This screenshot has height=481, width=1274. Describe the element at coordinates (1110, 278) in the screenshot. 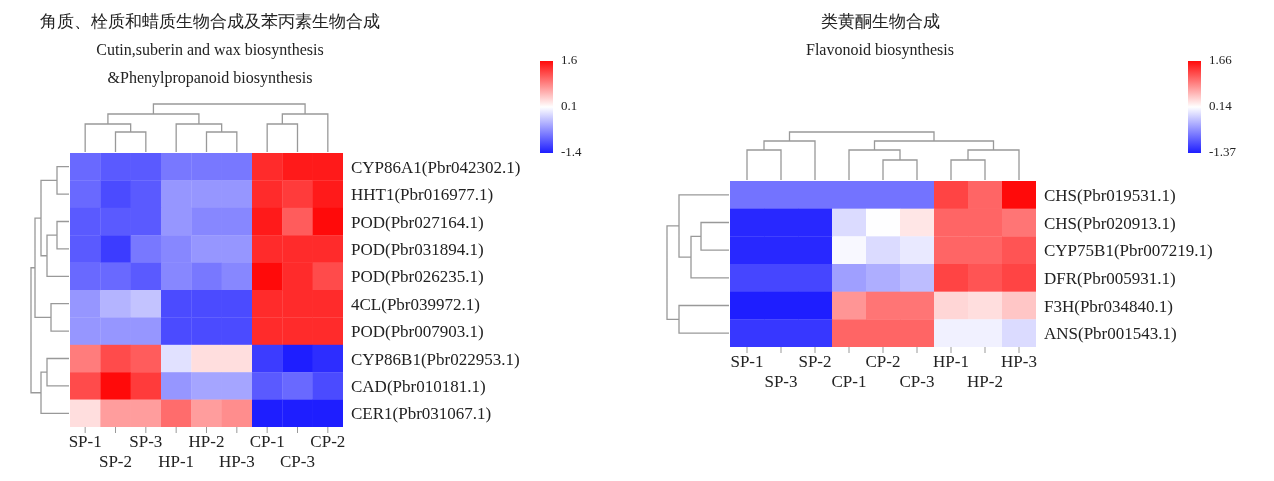

I see `y-tick-label: DFR(Pbr005931.1)` at that location.